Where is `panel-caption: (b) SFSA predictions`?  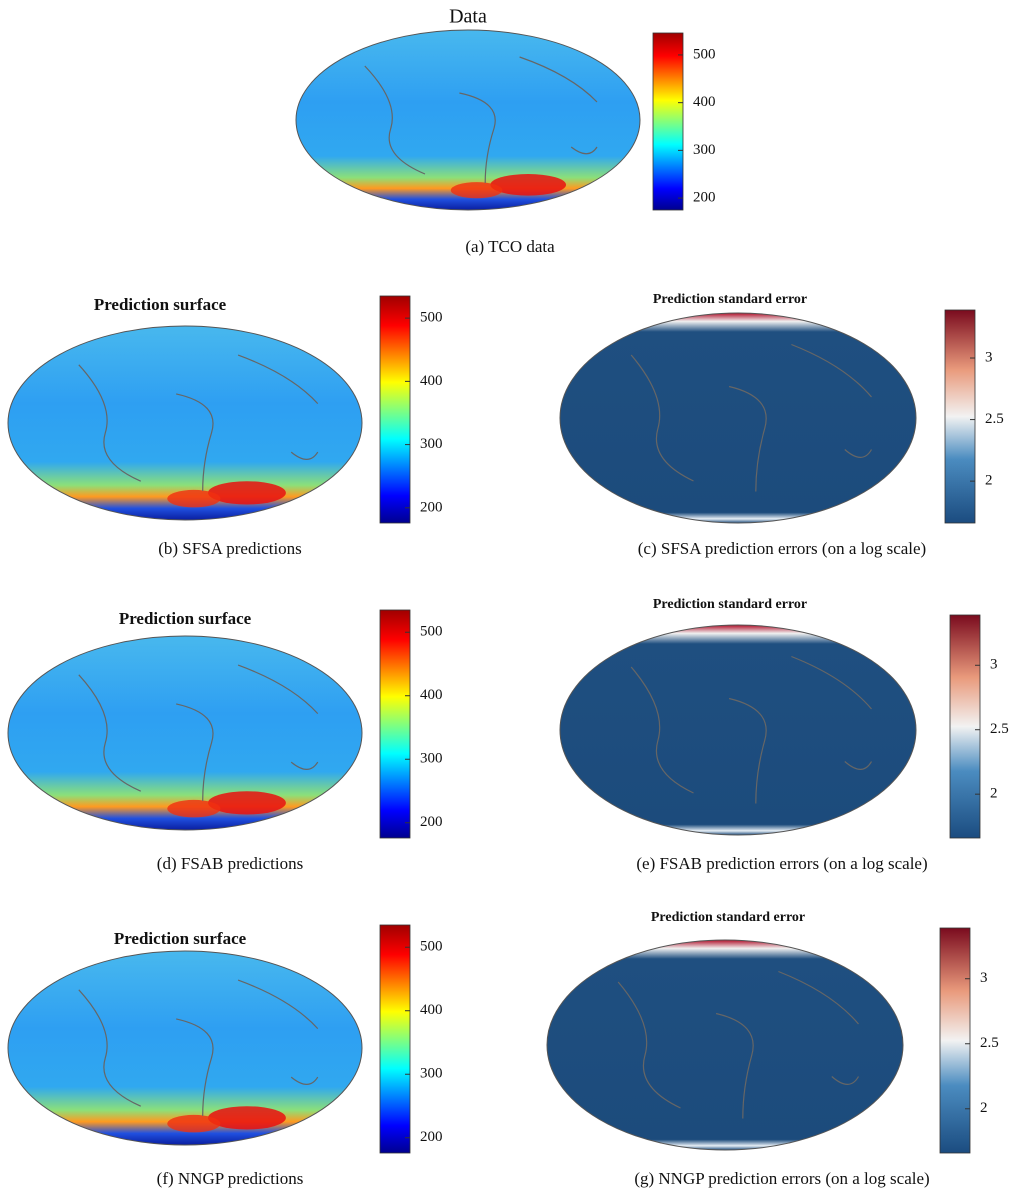 panel-caption: (b) SFSA predictions is located at coordinates (230, 548).